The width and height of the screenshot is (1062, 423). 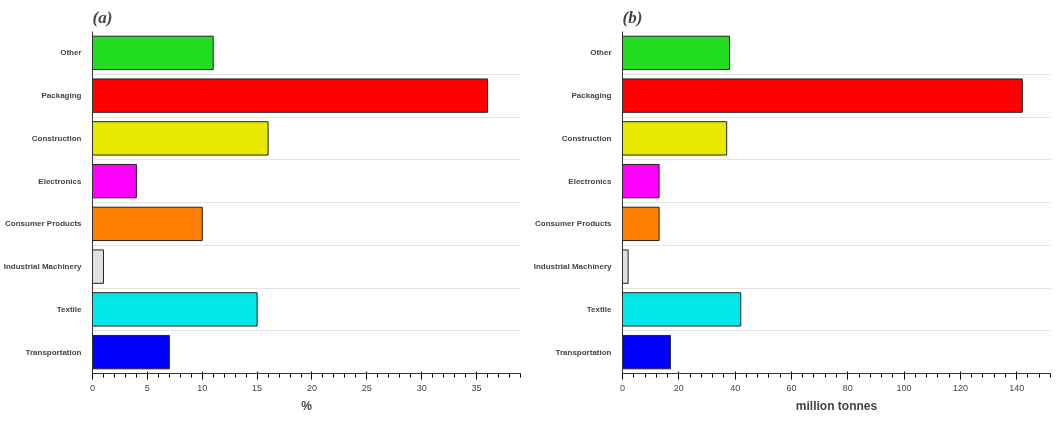 What do you see at coordinates (904, 387) in the screenshot?
I see `x-tick-label: 100` at bounding box center [904, 387].